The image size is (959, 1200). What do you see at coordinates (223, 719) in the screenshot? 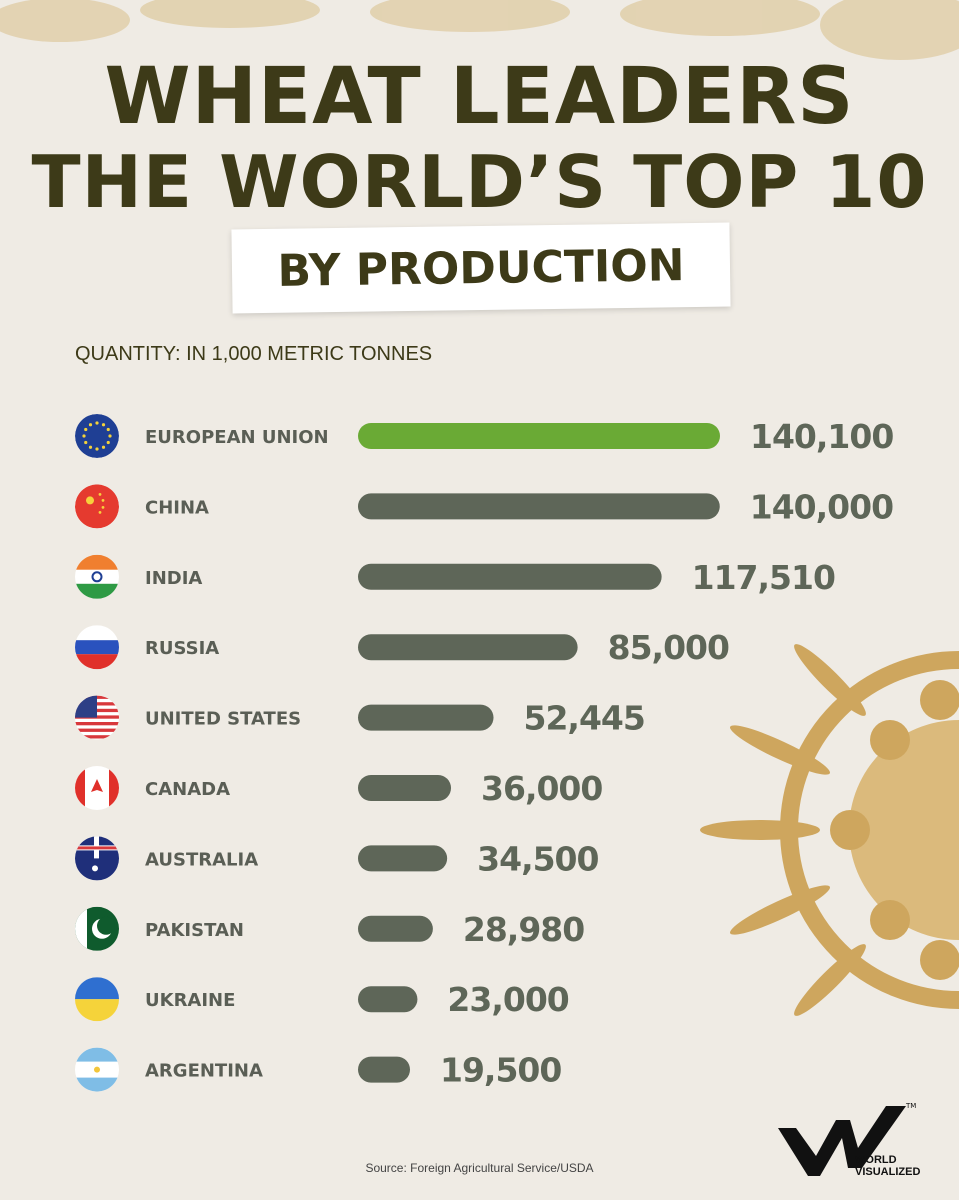
I see `category-label: UNITED STATES` at bounding box center [223, 719].